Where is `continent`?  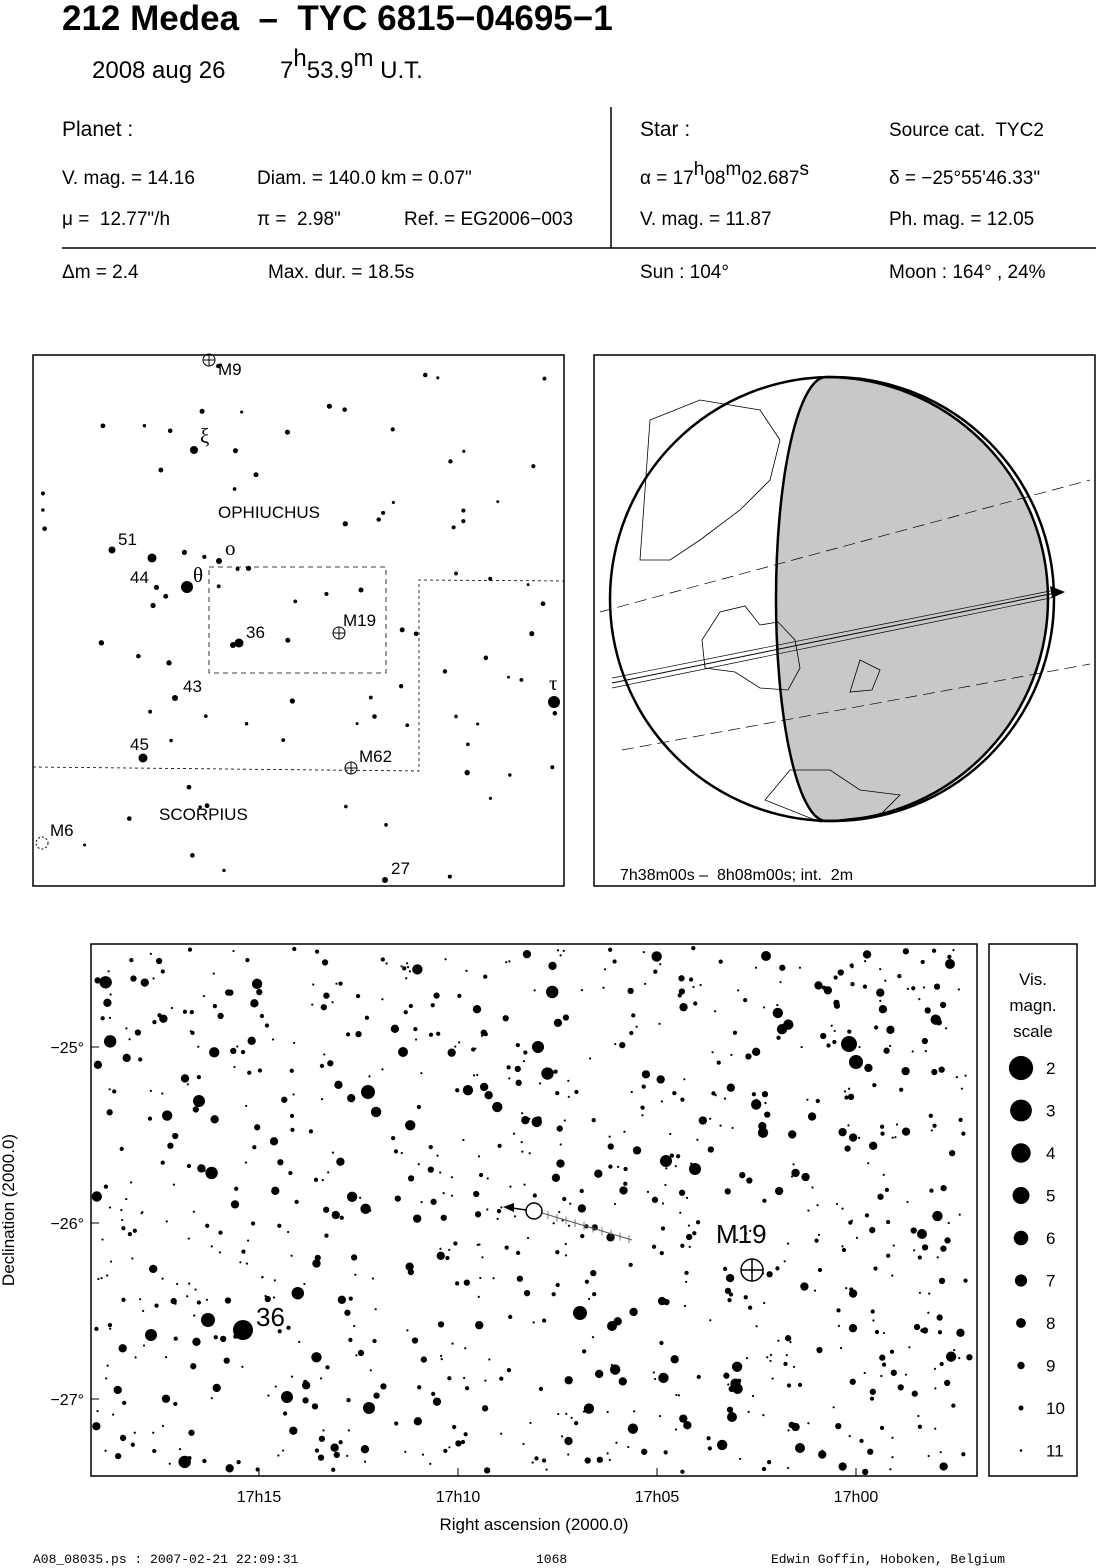
continent is located at coordinates (865, 676).